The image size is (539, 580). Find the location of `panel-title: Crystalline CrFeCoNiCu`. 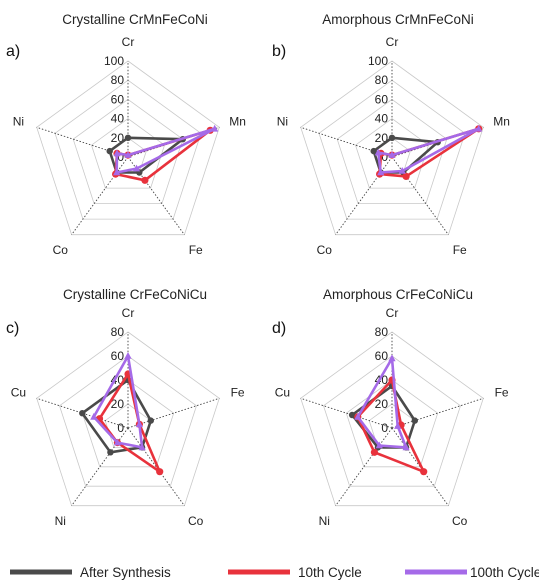

panel-title: Crystalline CrFeCoNiCu is located at coordinates (135, 294).